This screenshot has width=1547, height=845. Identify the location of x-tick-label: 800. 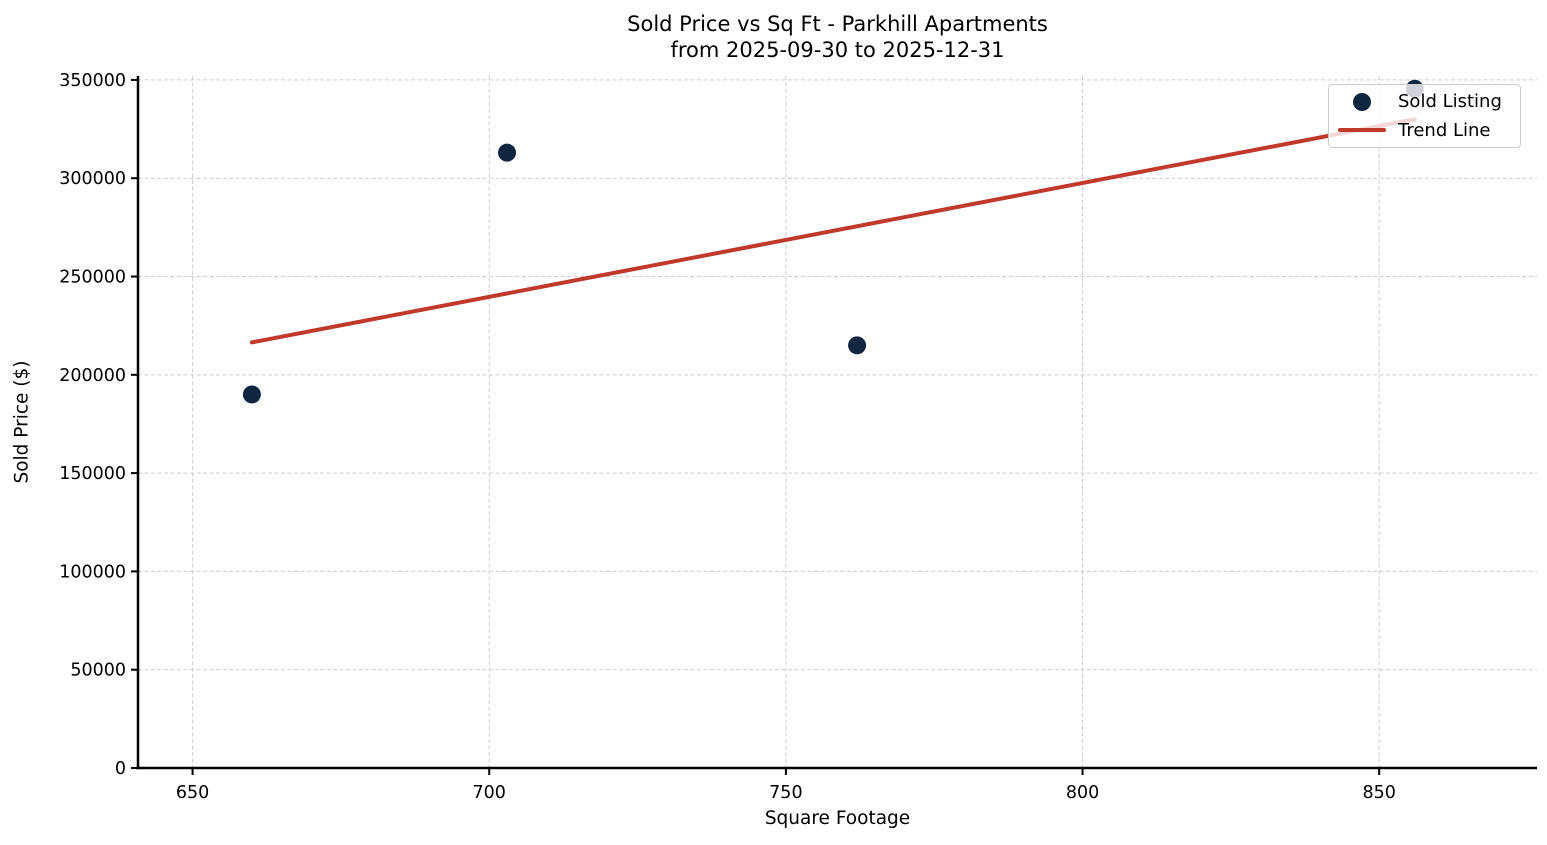
(1082, 793).